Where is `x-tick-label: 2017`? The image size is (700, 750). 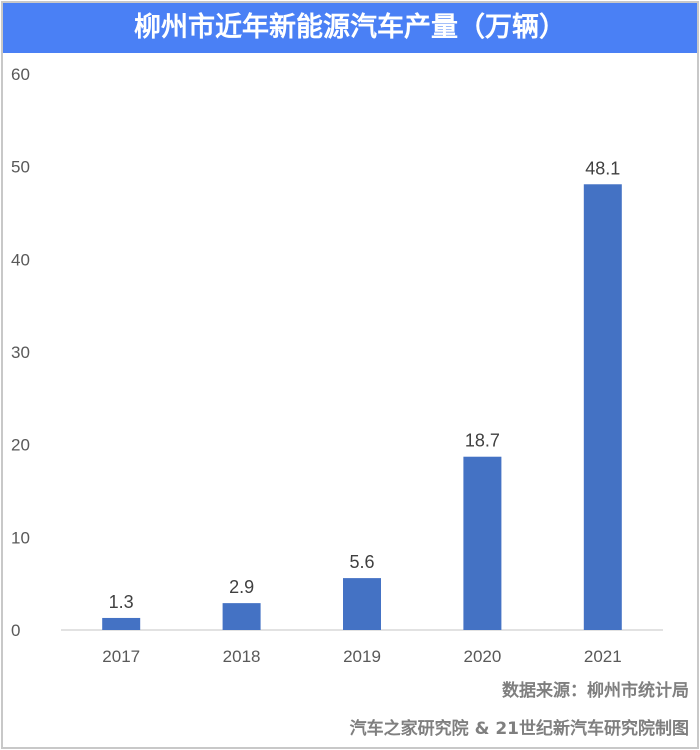 x-tick-label: 2017 is located at coordinates (121, 656).